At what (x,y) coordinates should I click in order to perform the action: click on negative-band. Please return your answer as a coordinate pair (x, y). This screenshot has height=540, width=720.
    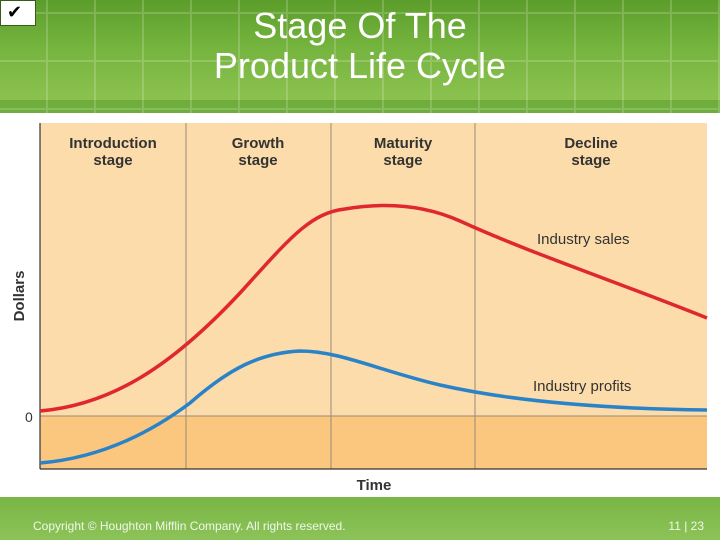
    Looking at the image, I should click on (373, 442).